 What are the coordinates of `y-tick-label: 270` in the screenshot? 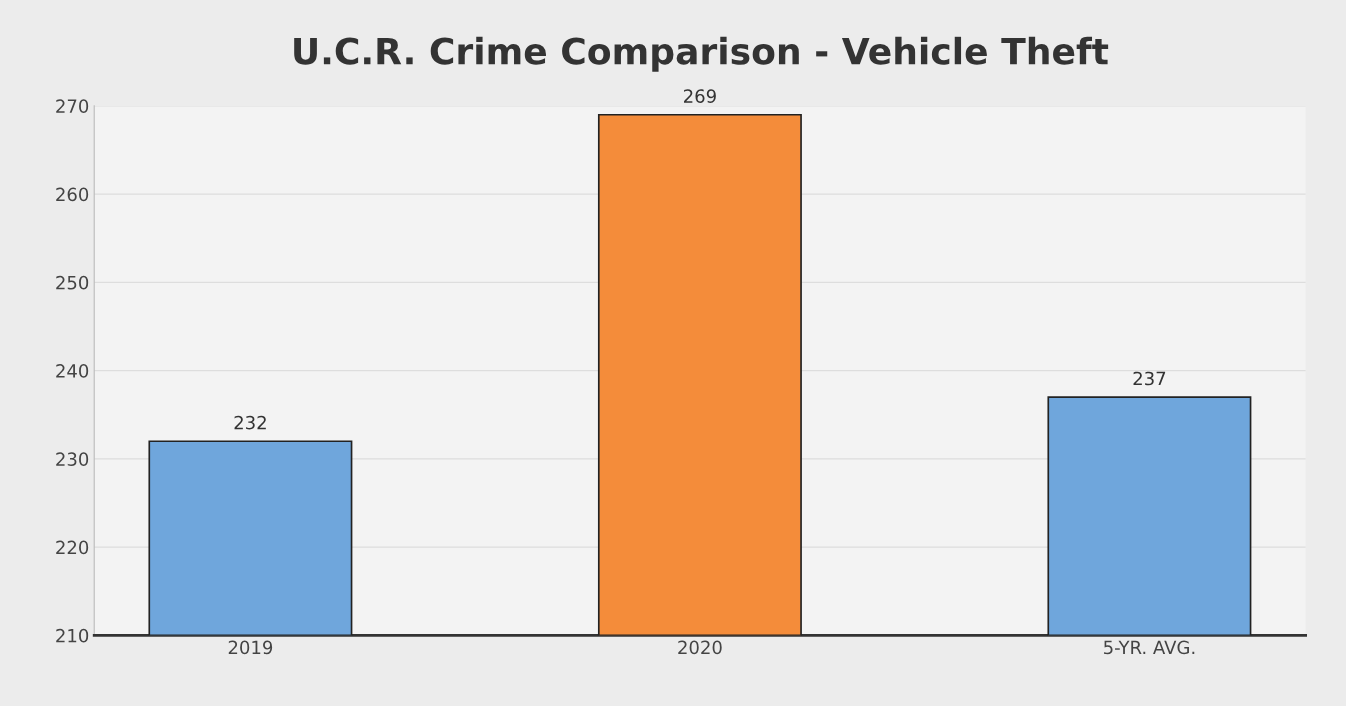 It's located at (72, 106).